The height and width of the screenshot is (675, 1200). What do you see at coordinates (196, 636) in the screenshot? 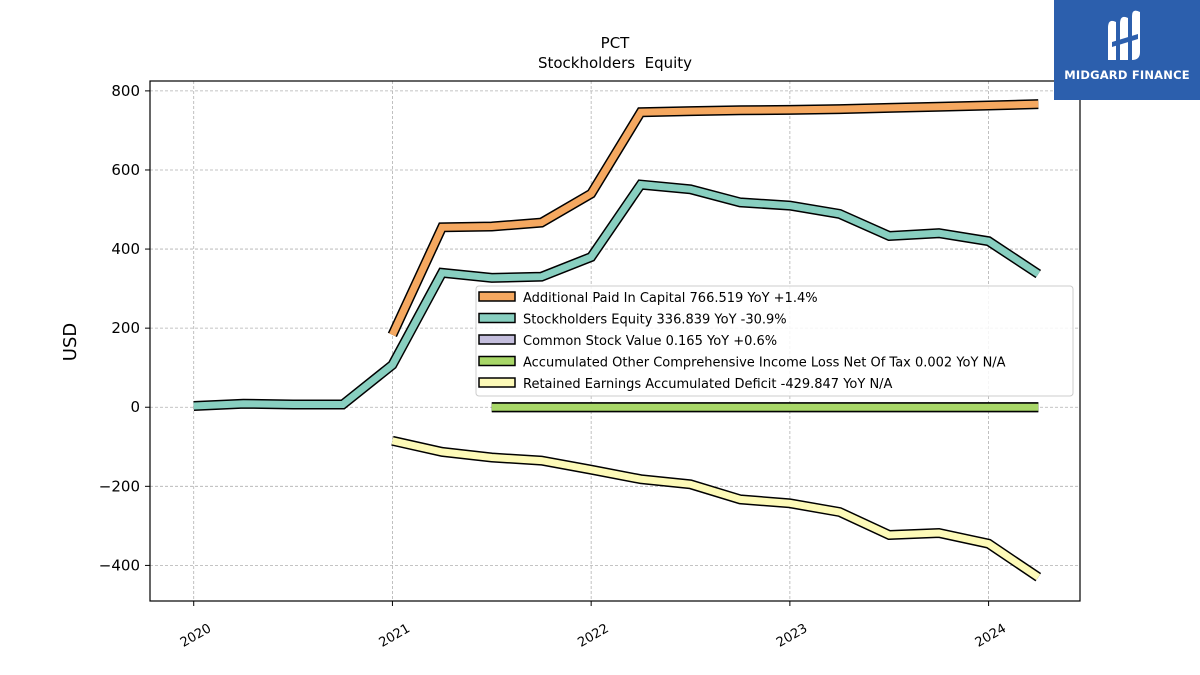
I see `x-tick-label: 2020` at bounding box center [196, 636].